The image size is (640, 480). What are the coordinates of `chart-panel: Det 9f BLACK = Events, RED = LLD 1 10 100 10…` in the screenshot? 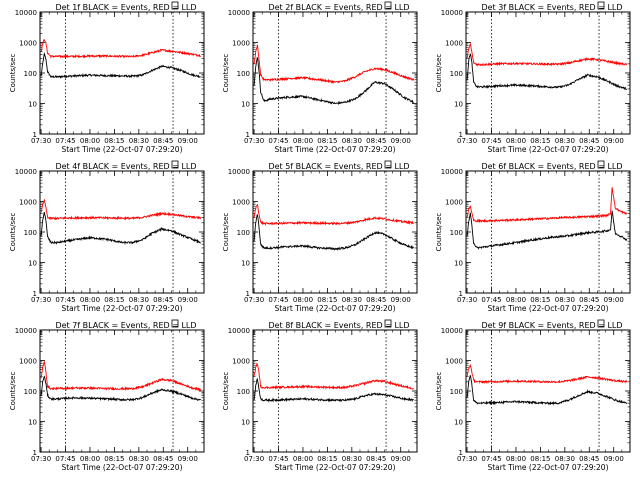 It's located at (533, 395).